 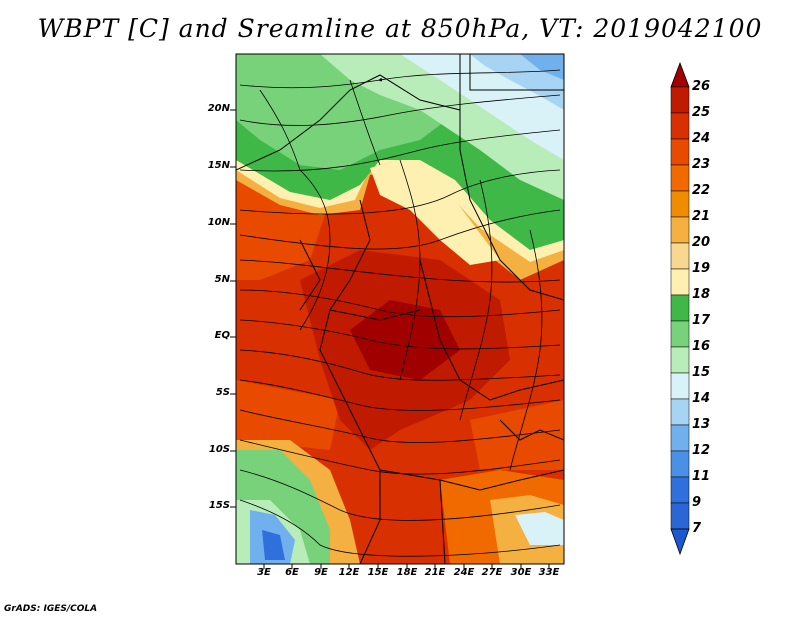 I want to click on lon-ticks, so click(x=406, y=566).